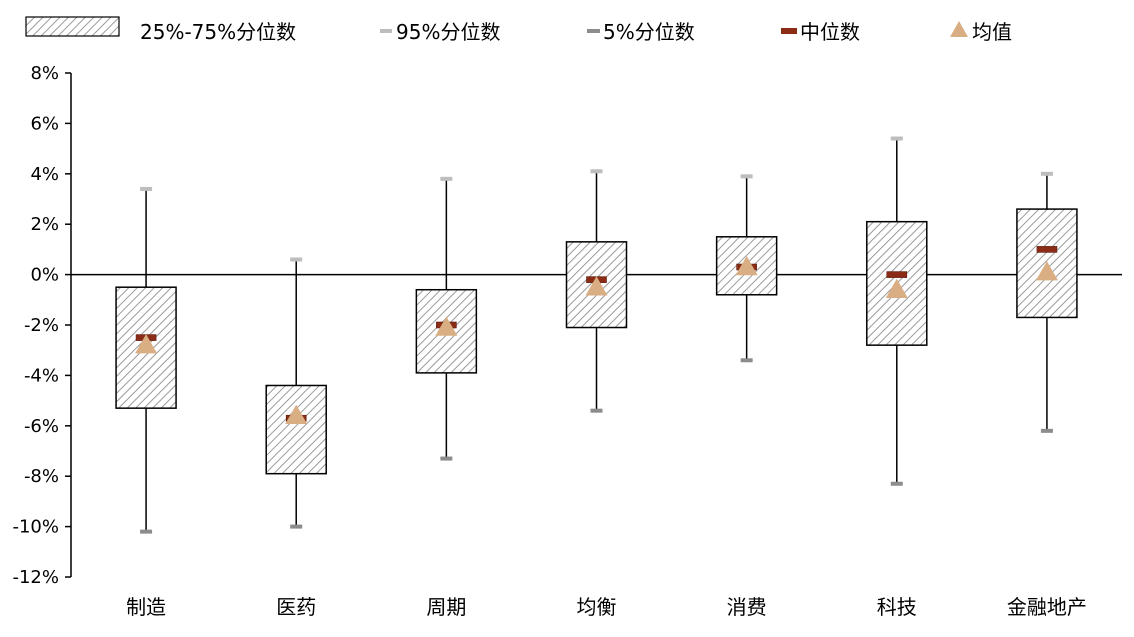 The image size is (1134, 637). I want to click on y-tick-label: 6%, so click(44, 123).